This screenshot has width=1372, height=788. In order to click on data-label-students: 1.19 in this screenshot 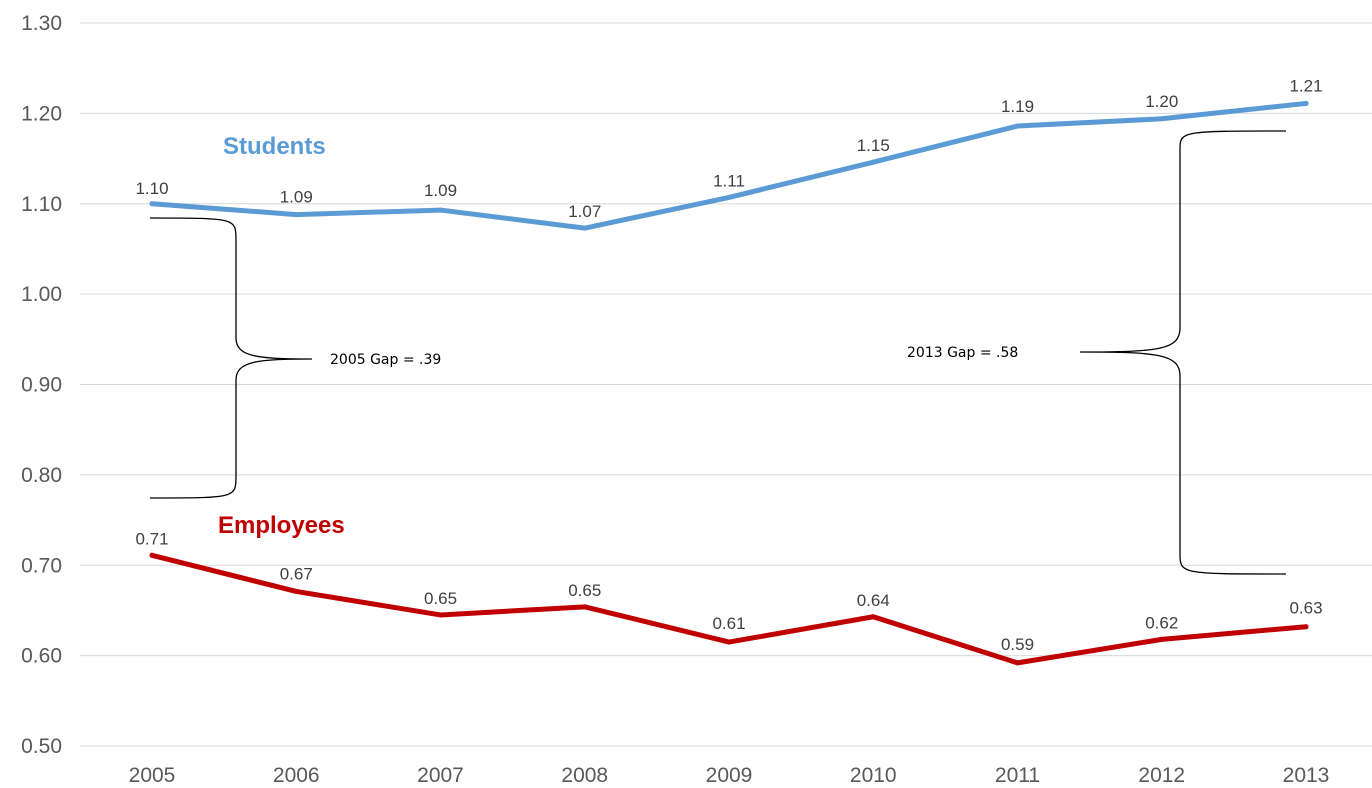, I will do `click(1017, 106)`.